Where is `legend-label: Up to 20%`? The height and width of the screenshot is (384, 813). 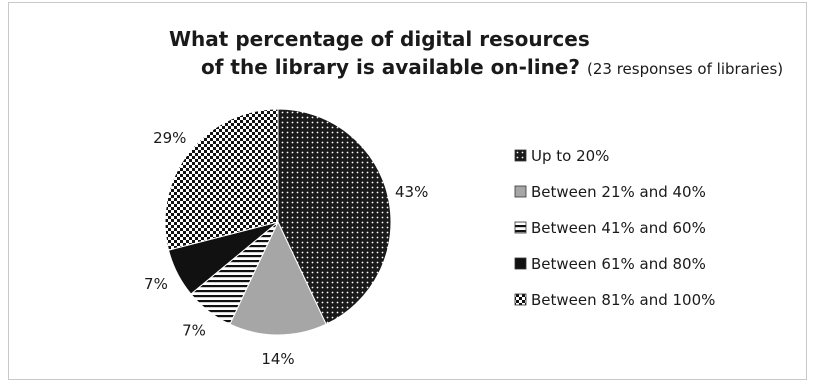
legend-label: Up to 20% is located at coordinates (570, 156).